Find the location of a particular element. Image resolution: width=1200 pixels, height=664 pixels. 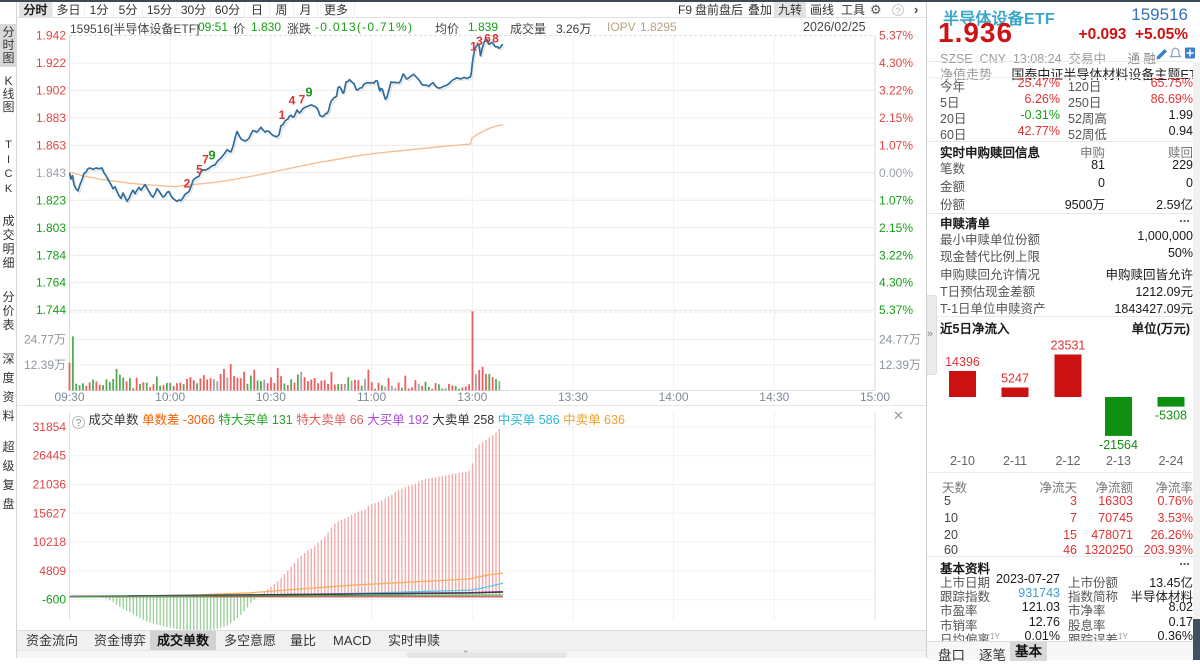

svg-text: 1.843 is located at coordinates (51, 173).